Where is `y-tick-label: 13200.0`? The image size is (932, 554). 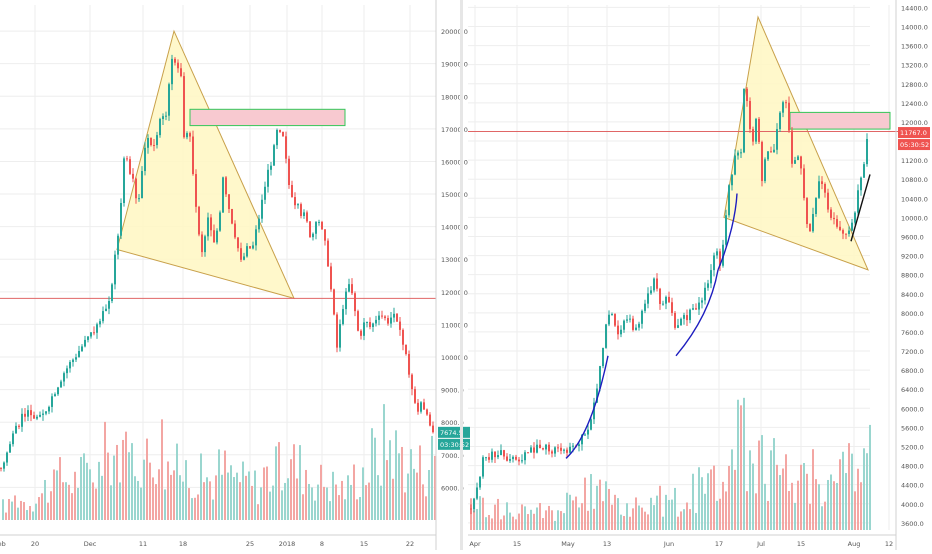
y-tick-label: 13200.0 is located at coordinates (914, 66).